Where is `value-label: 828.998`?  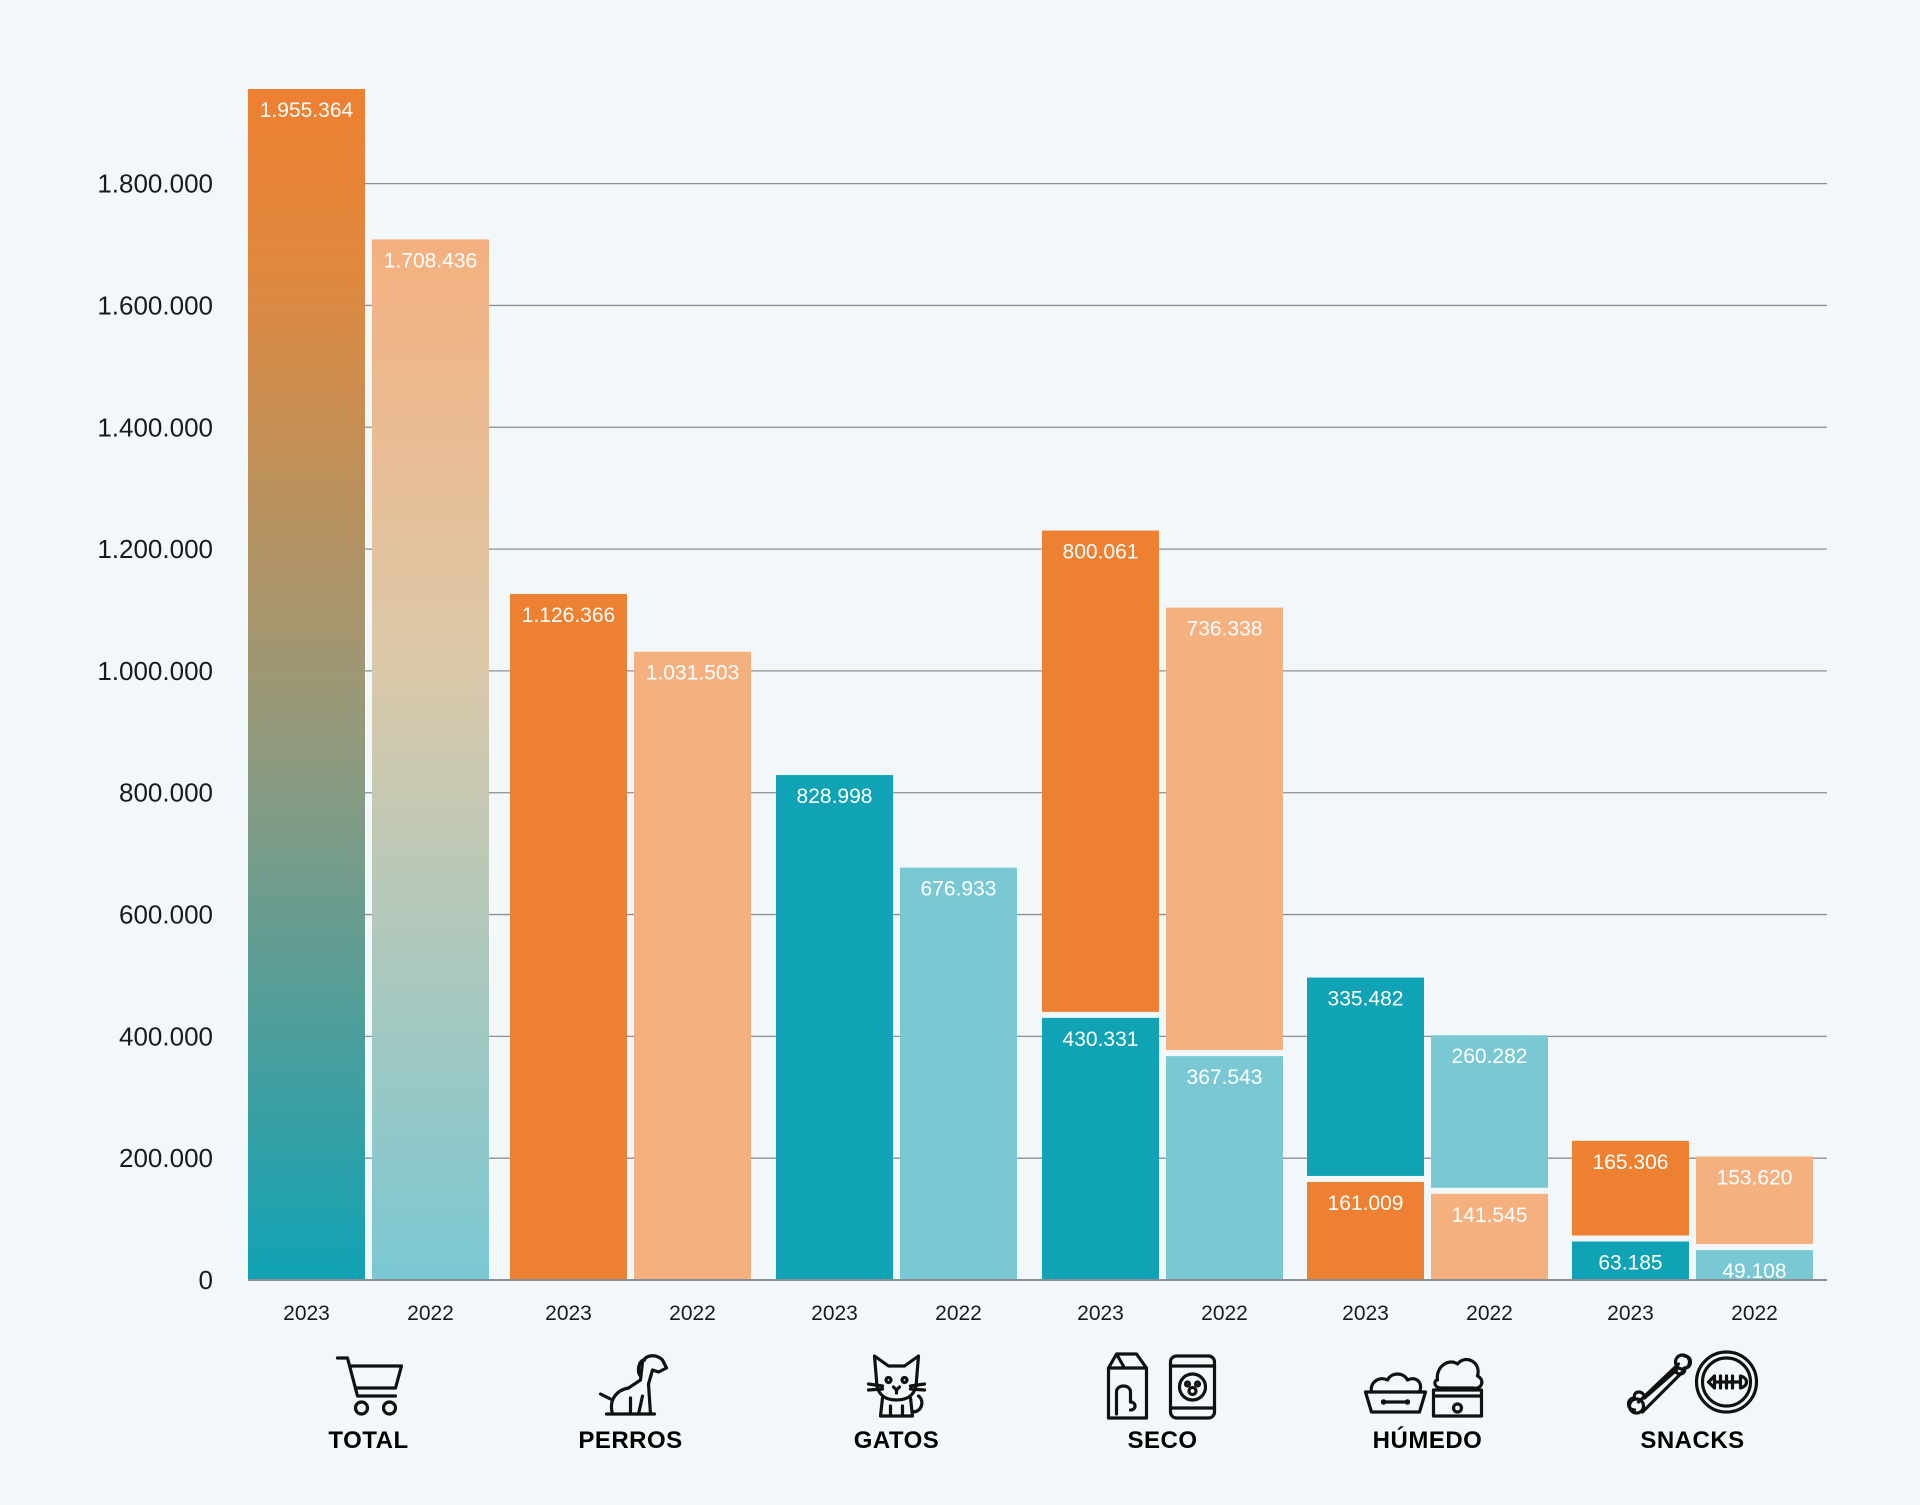
value-label: 828.998 is located at coordinates (835, 796).